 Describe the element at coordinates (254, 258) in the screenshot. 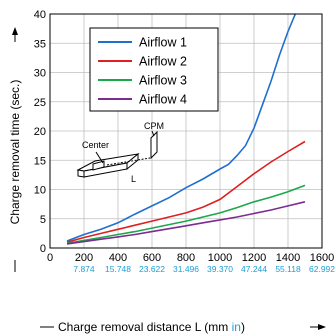

I see `x-tick-label: 1200` at that location.